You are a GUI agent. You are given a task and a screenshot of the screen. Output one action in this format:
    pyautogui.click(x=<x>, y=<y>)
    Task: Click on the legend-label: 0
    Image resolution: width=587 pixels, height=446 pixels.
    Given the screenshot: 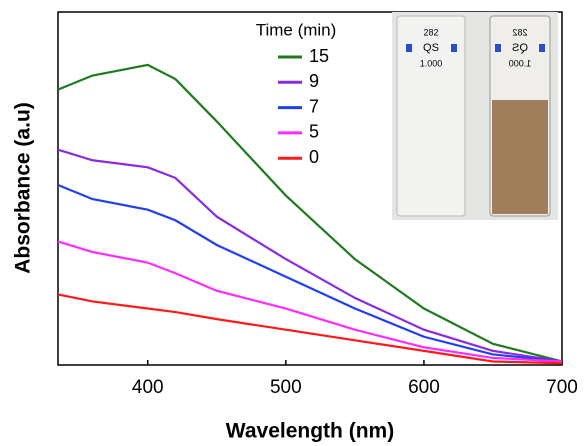 What is the action you would take?
    pyautogui.click(x=314, y=157)
    